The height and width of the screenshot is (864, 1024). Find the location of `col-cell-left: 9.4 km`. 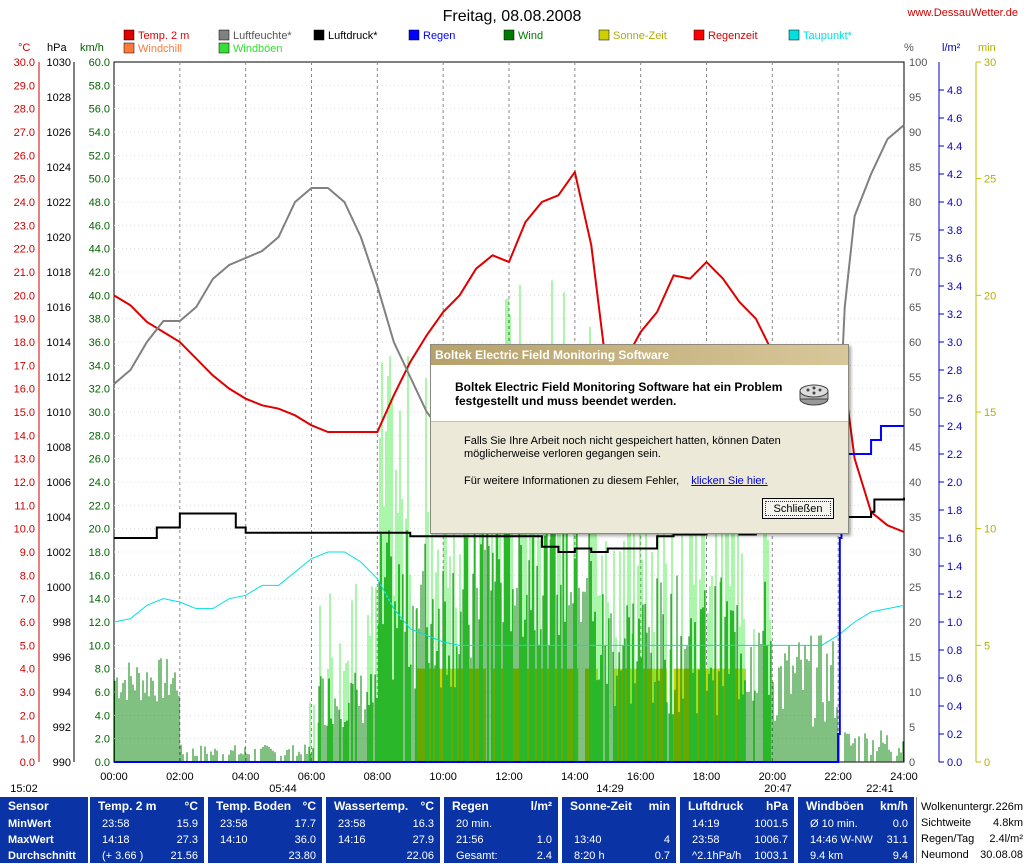

col-cell-left: 9.4 km is located at coordinates (827, 856).